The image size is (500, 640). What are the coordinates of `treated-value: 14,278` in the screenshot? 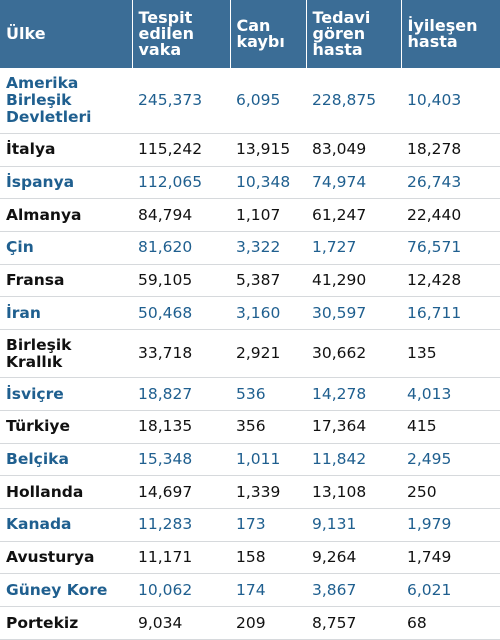 It's located at (353, 394).